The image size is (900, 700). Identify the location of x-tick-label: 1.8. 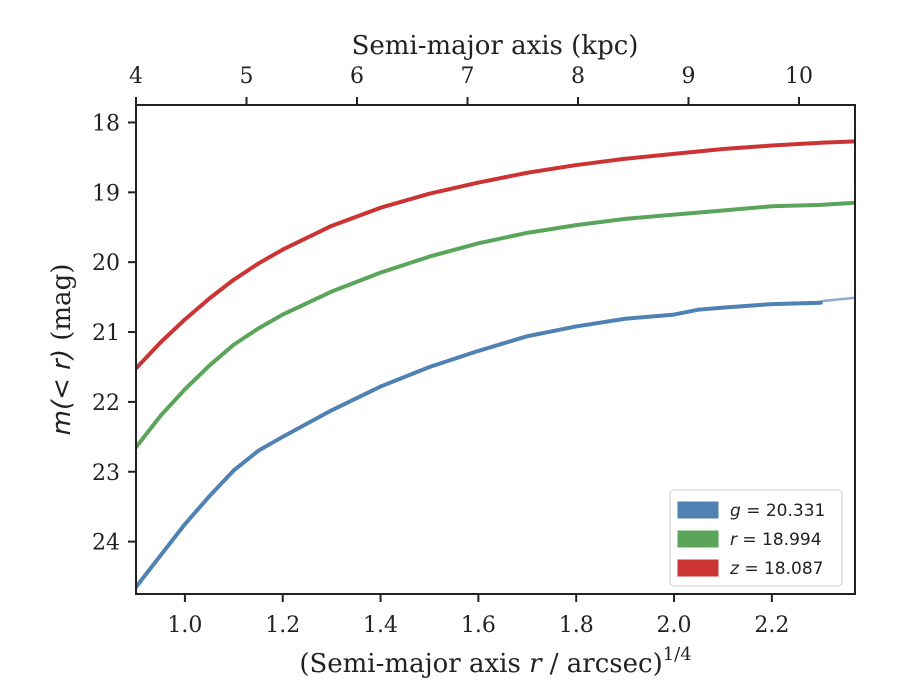
(576, 625).